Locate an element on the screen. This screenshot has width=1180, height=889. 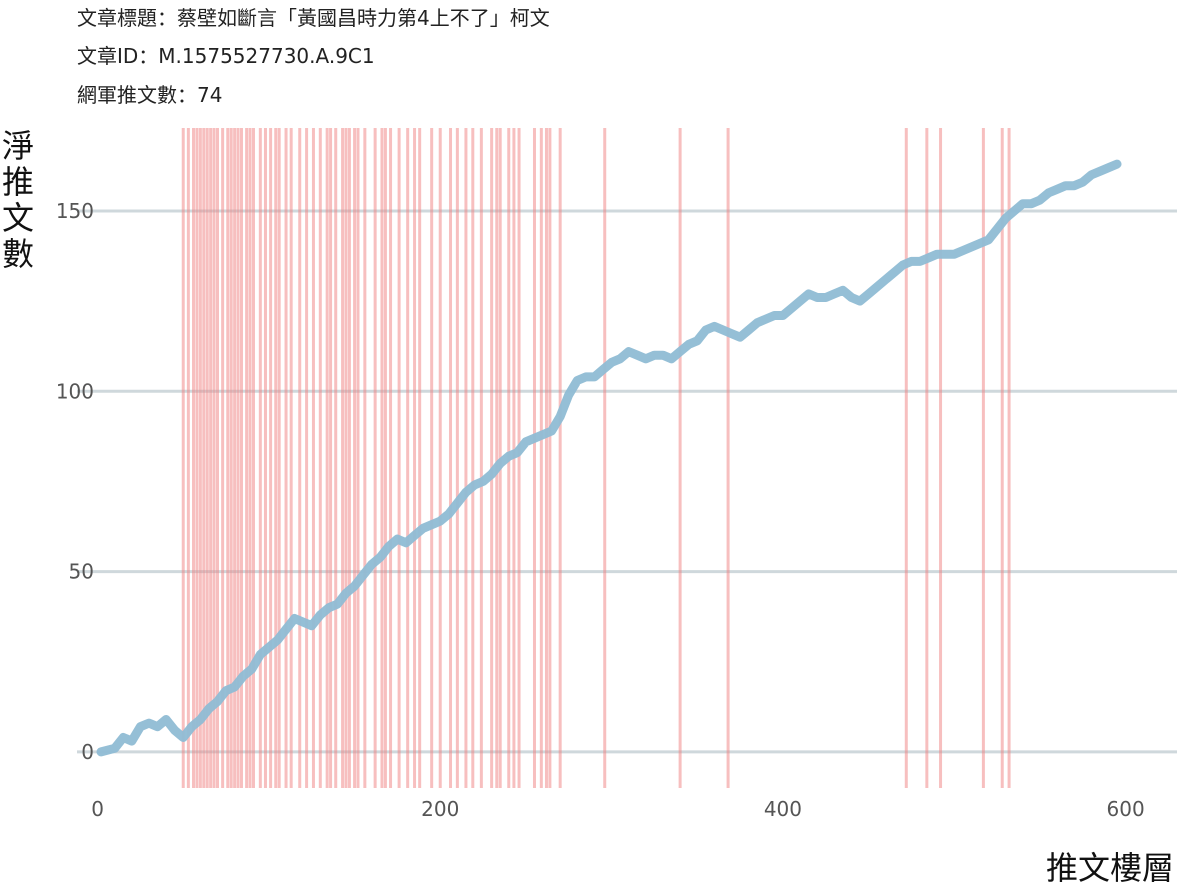
y-axis-label-char: 推 is located at coordinates (17, 182).